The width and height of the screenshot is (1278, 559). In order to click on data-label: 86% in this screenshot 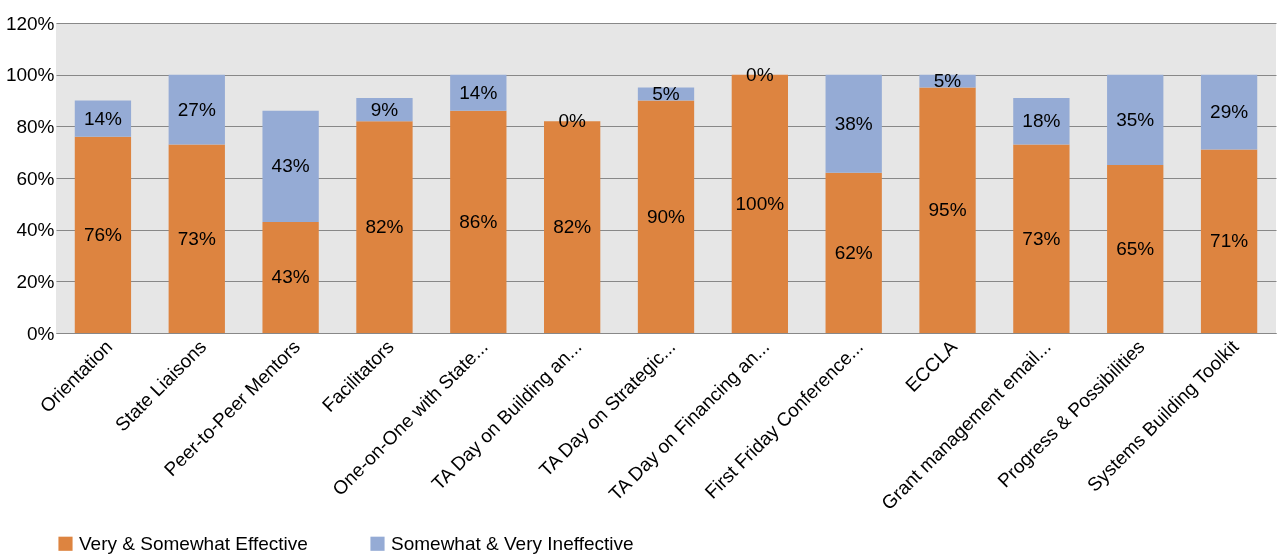, I will do `click(478, 221)`.